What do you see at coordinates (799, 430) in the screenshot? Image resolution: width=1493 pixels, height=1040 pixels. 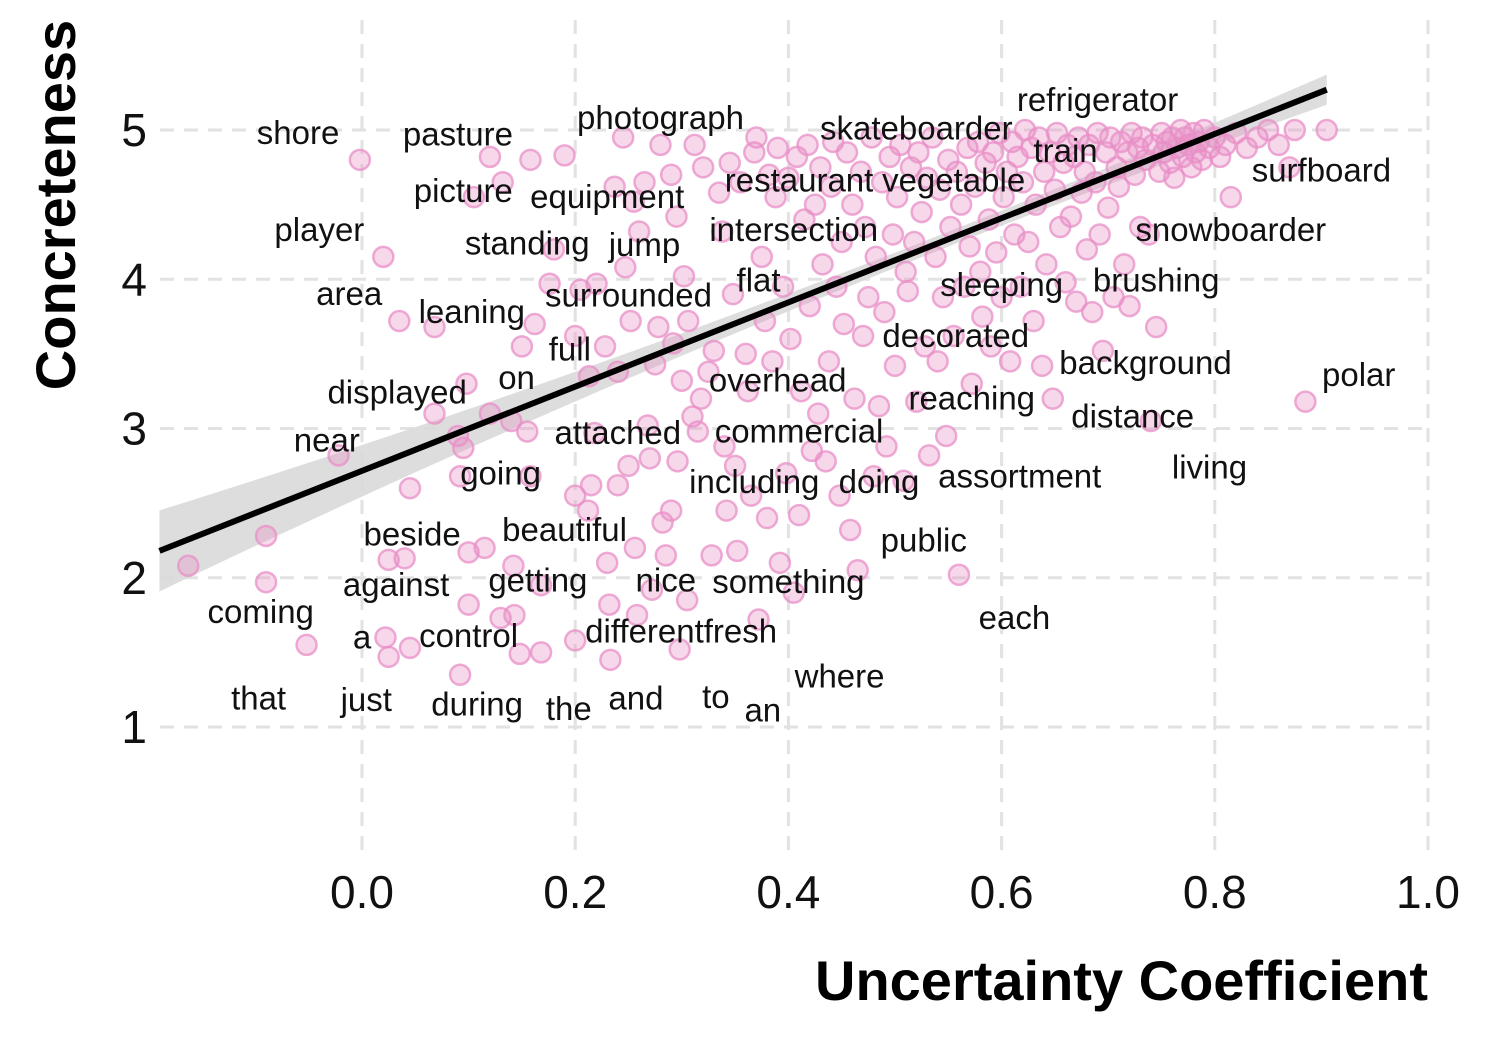 I see `word-label: commercial` at bounding box center [799, 430].